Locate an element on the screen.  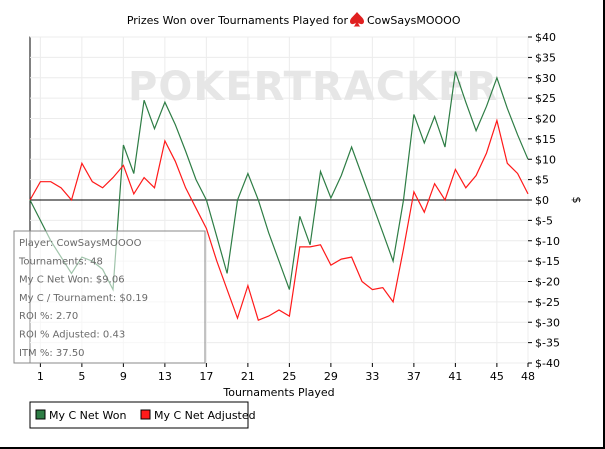
y-tick-label: $-5 is located at coordinates (544, 220).